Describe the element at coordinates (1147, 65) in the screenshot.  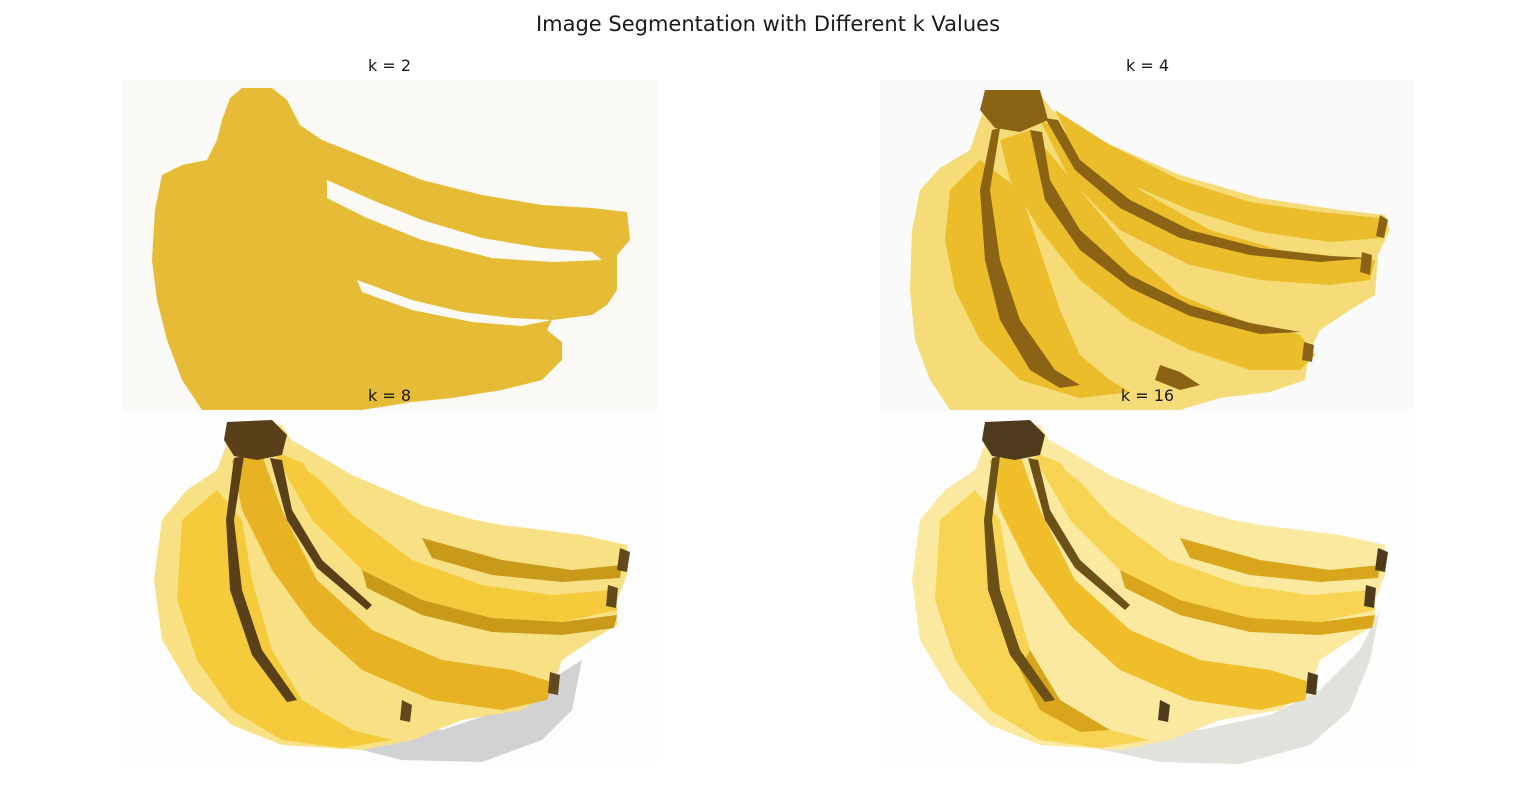
I see `panel-title-k4: k = 4` at that location.